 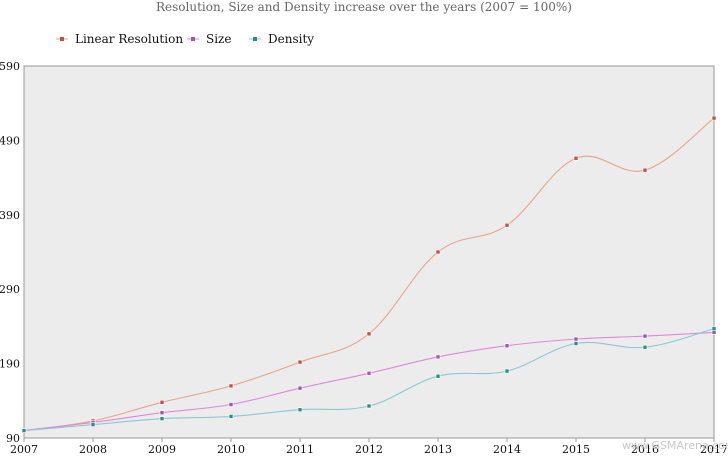 I want to click on y-tick-label: 90, so click(x=13, y=438).